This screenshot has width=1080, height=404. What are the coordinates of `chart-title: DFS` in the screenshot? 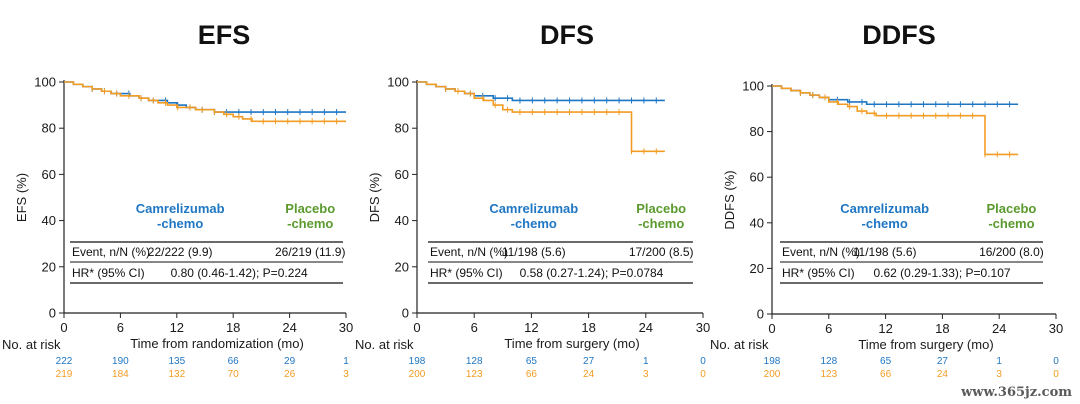 It's located at (567, 35).